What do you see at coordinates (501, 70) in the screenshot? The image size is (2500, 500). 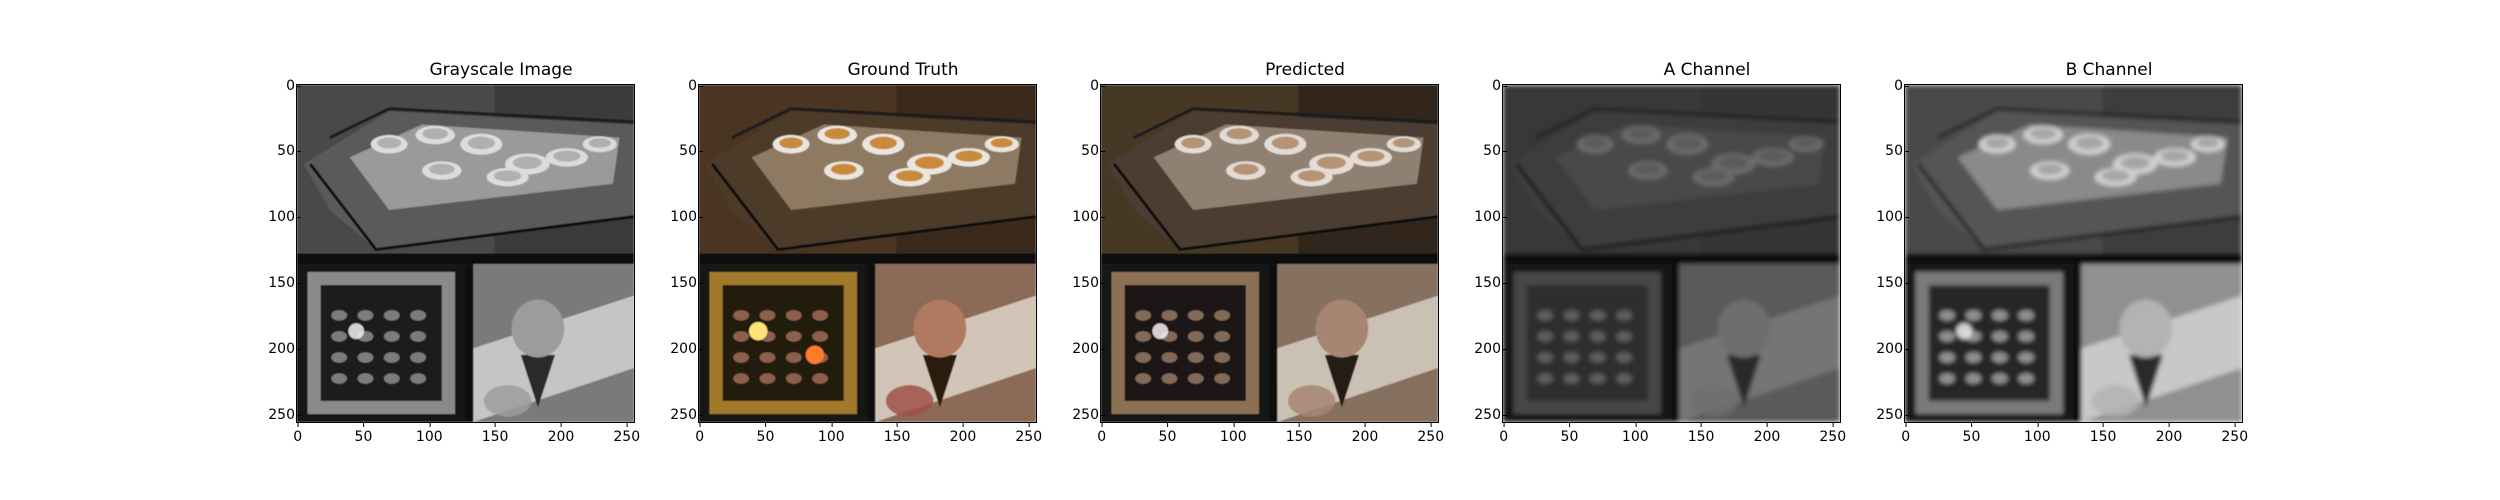 I see `panel-title: Grayscale Image` at bounding box center [501, 70].